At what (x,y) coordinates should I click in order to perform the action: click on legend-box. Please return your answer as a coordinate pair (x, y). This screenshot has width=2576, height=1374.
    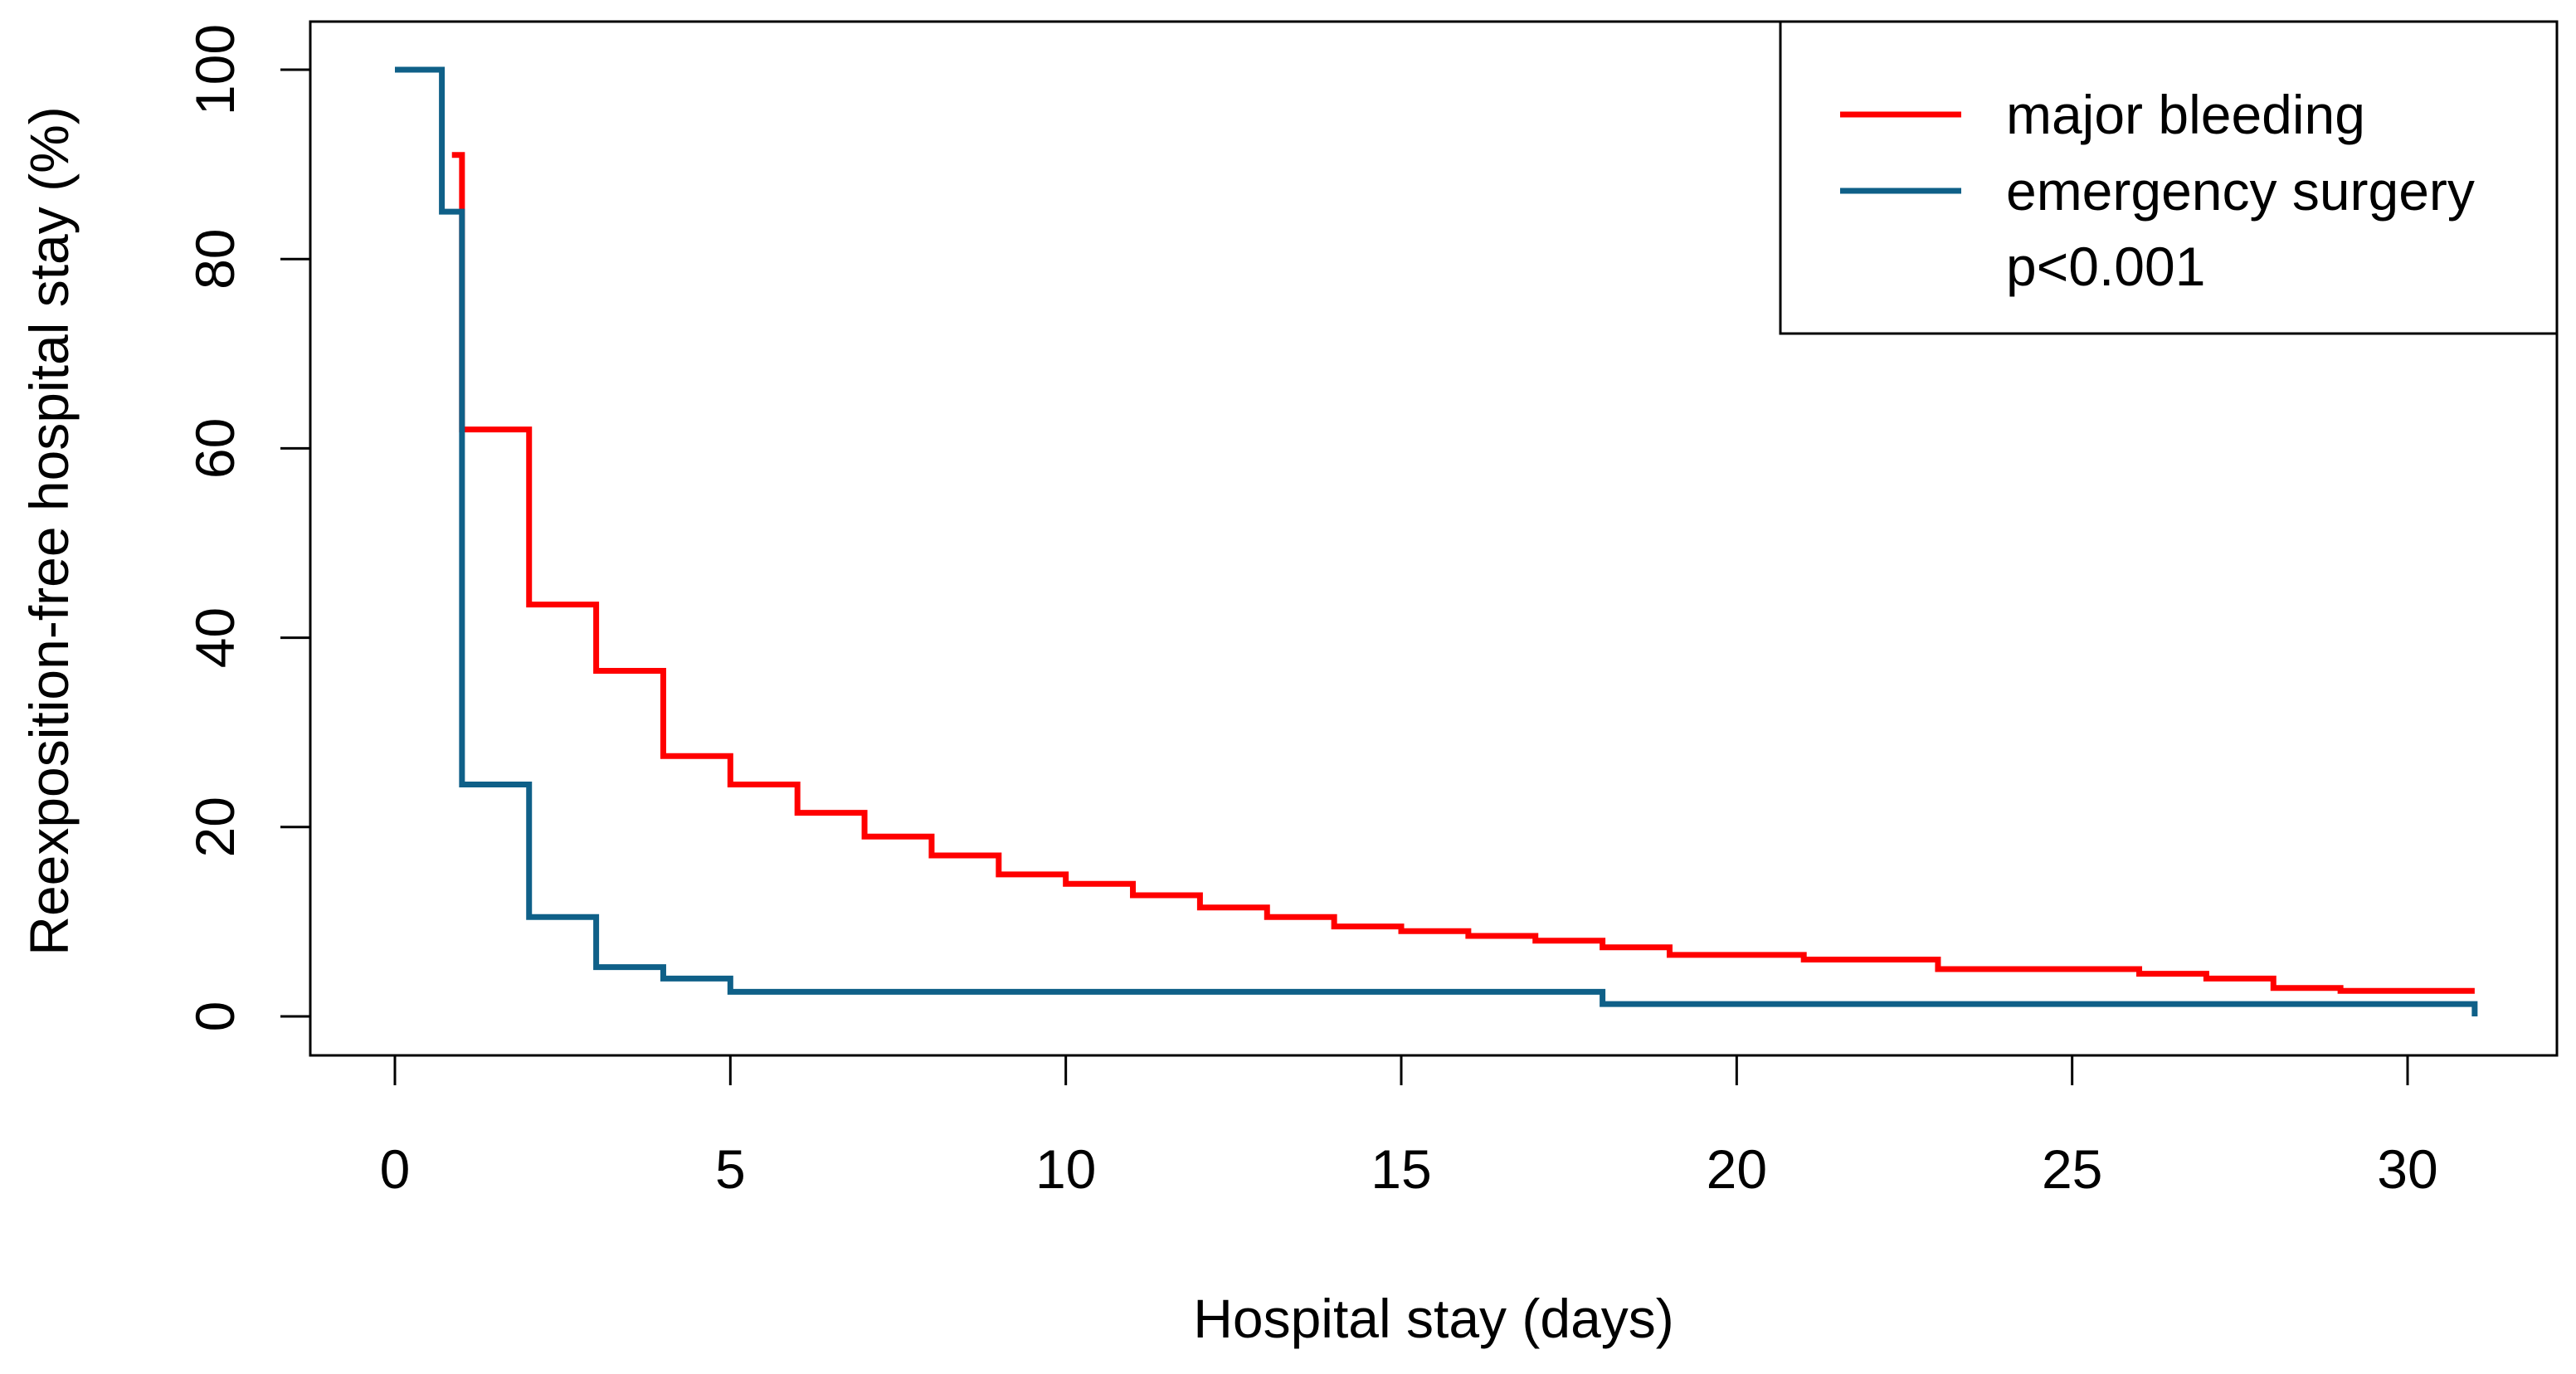
    Looking at the image, I should click on (2169, 177).